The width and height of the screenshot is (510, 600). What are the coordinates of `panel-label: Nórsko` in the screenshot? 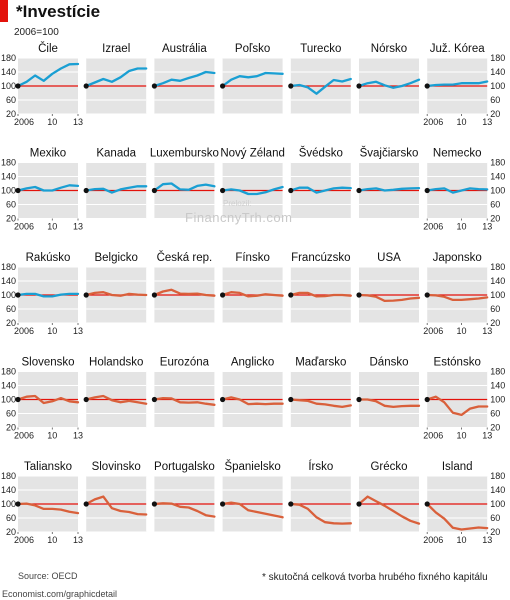 It's located at (389, 49).